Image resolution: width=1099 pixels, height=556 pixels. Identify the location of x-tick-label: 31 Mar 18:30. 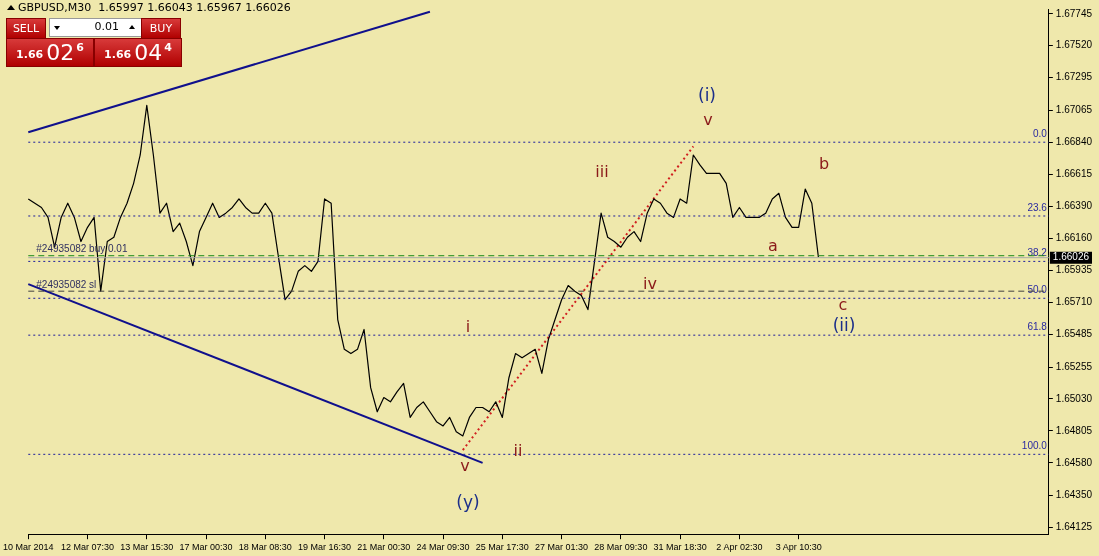
(680, 547).